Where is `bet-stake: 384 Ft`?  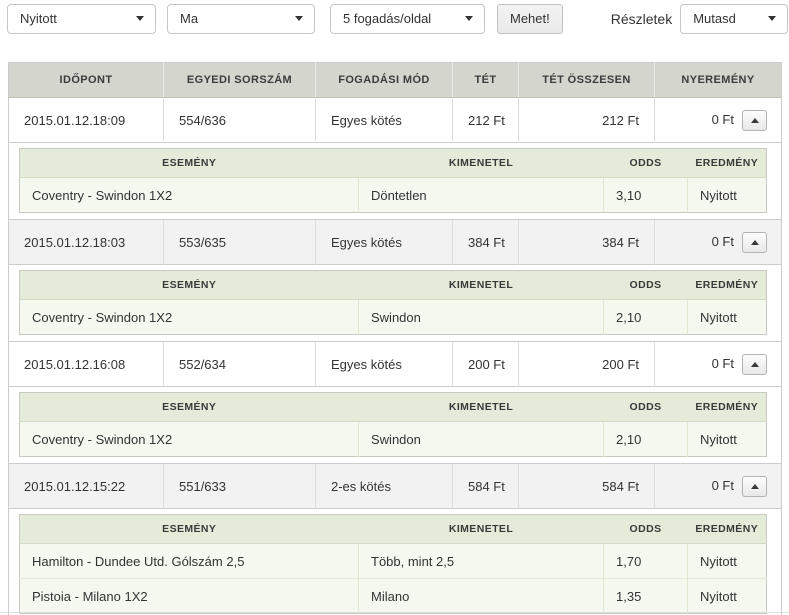 bet-stake: 384 Ft is located at coordinates (485, 242).